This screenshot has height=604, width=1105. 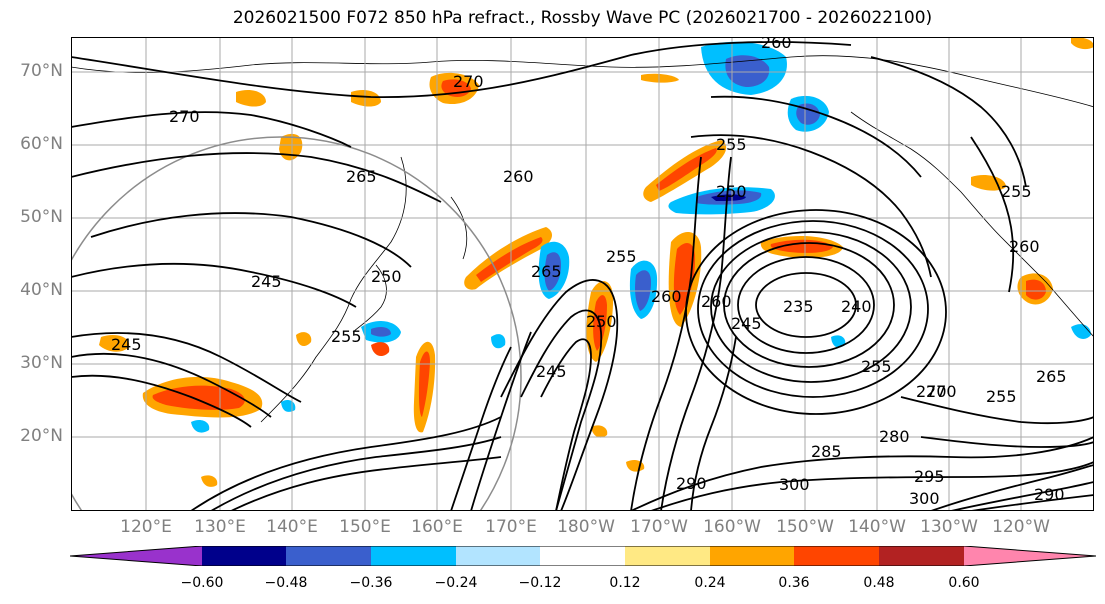 I want to click on lat-label-30n: 30°N, so click(x=41, y=363).